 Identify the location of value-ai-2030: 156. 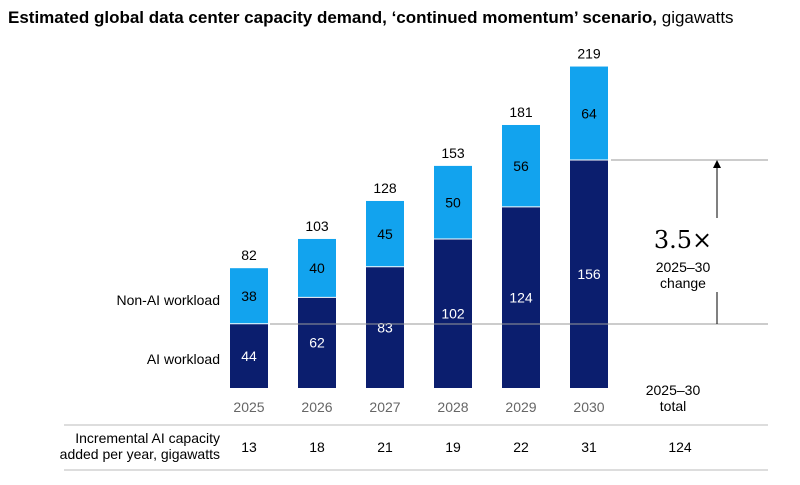
(589, 274).